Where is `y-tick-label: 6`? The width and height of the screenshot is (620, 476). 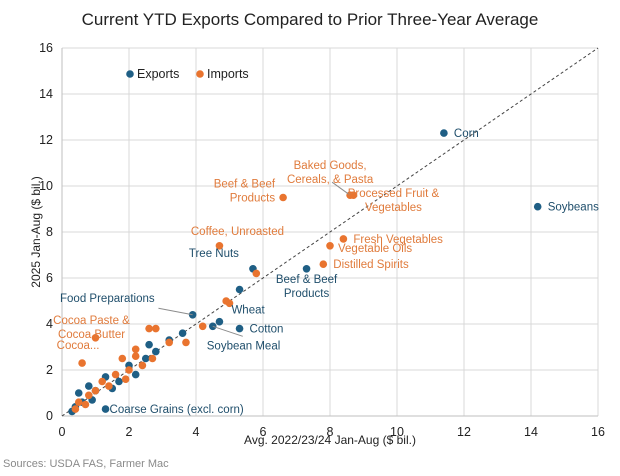 y-tick-label: 6 is located at coordinates (49, 278).